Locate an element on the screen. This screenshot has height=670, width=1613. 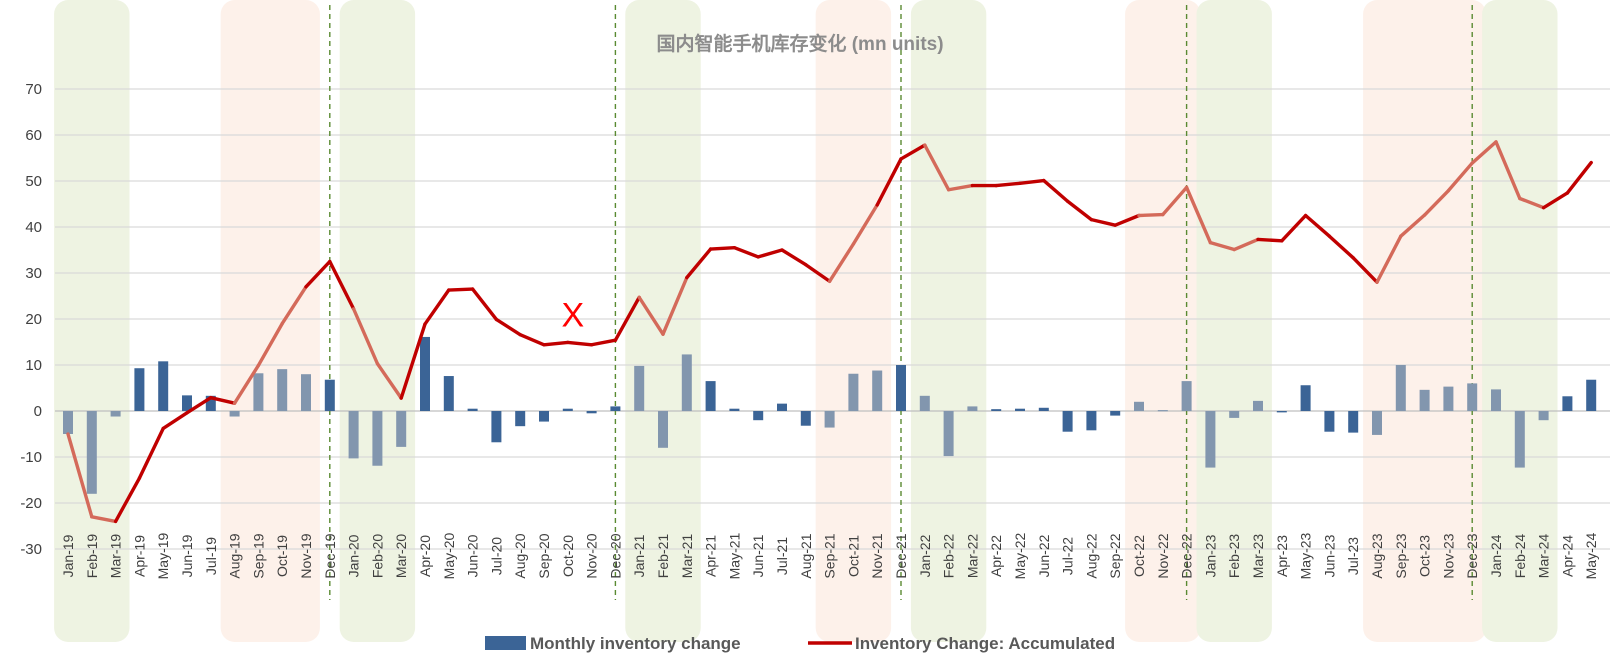
y-tick-label-50: 50 is located at coordinates (33, 181).